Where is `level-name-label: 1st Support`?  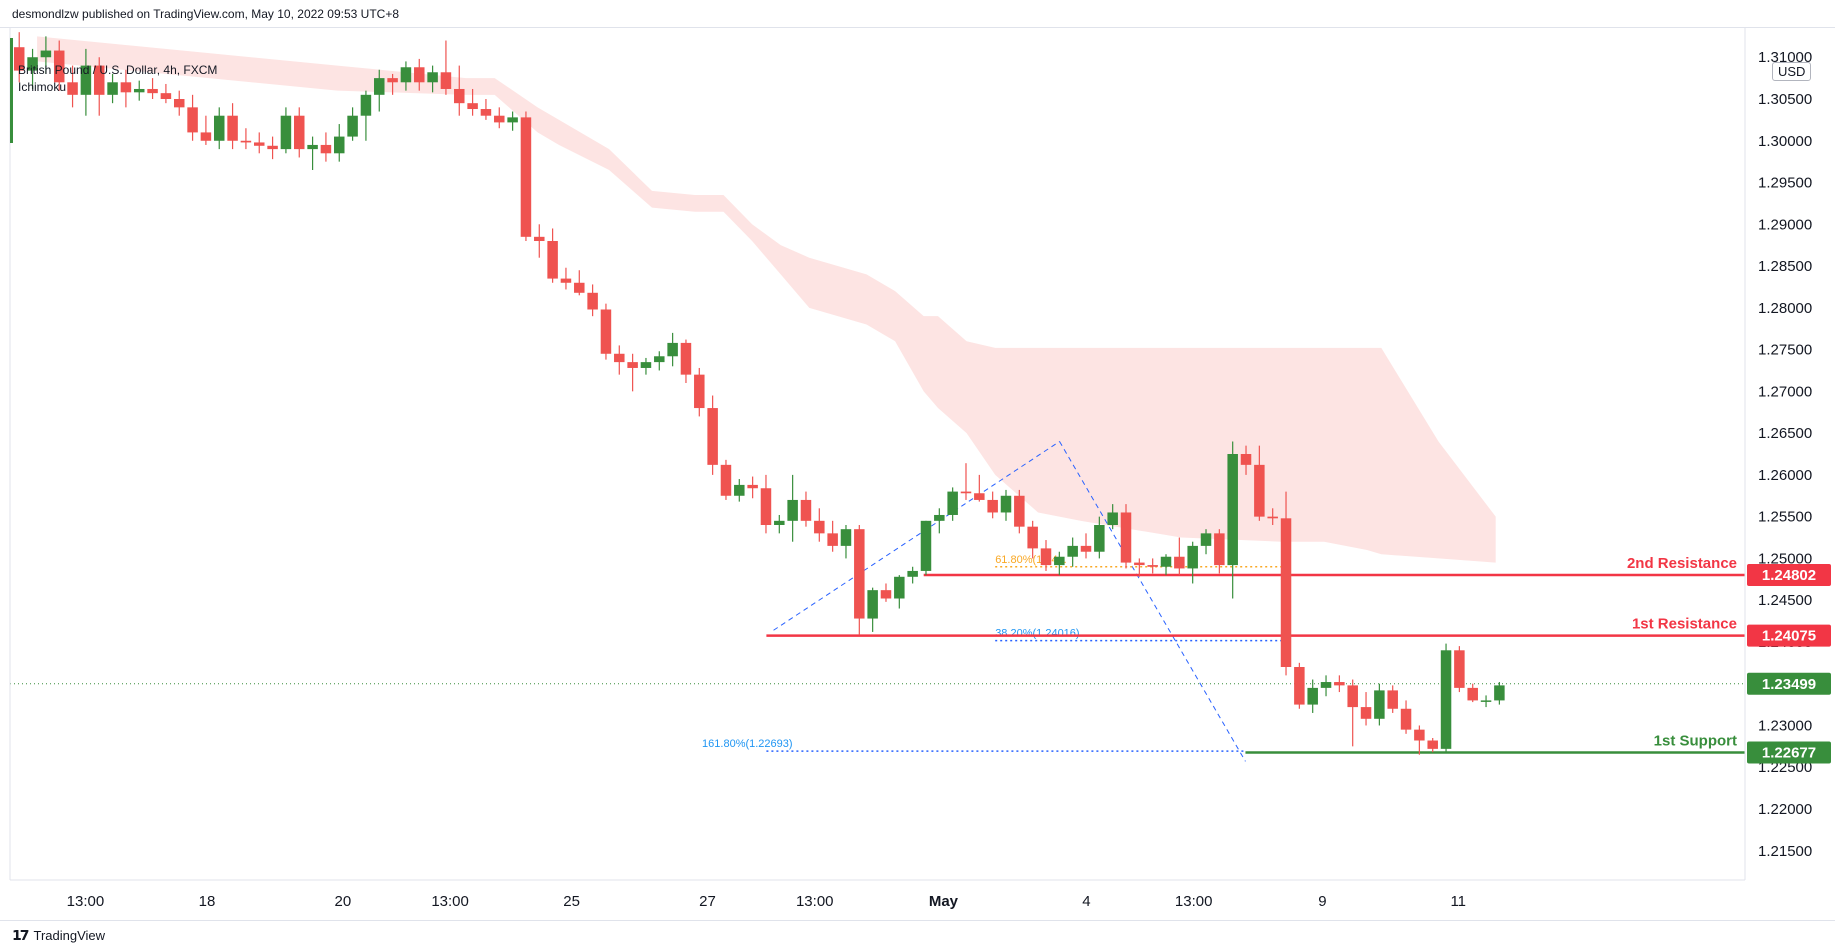 level-name-label: 1st Support is located at coordinates (1695, 740).